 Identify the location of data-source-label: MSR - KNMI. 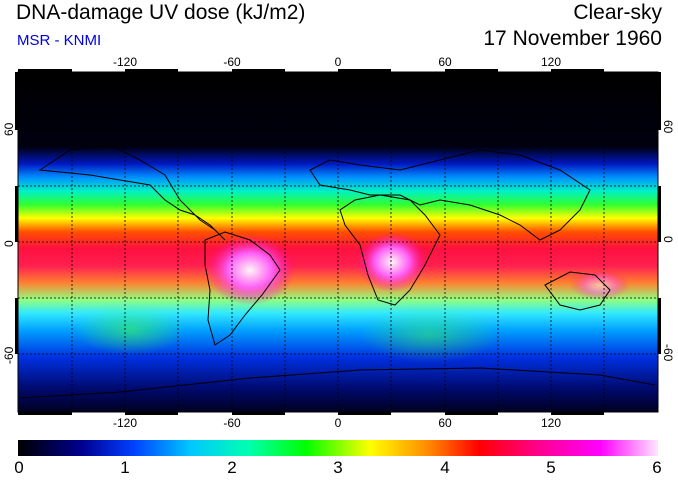
(59, 40).